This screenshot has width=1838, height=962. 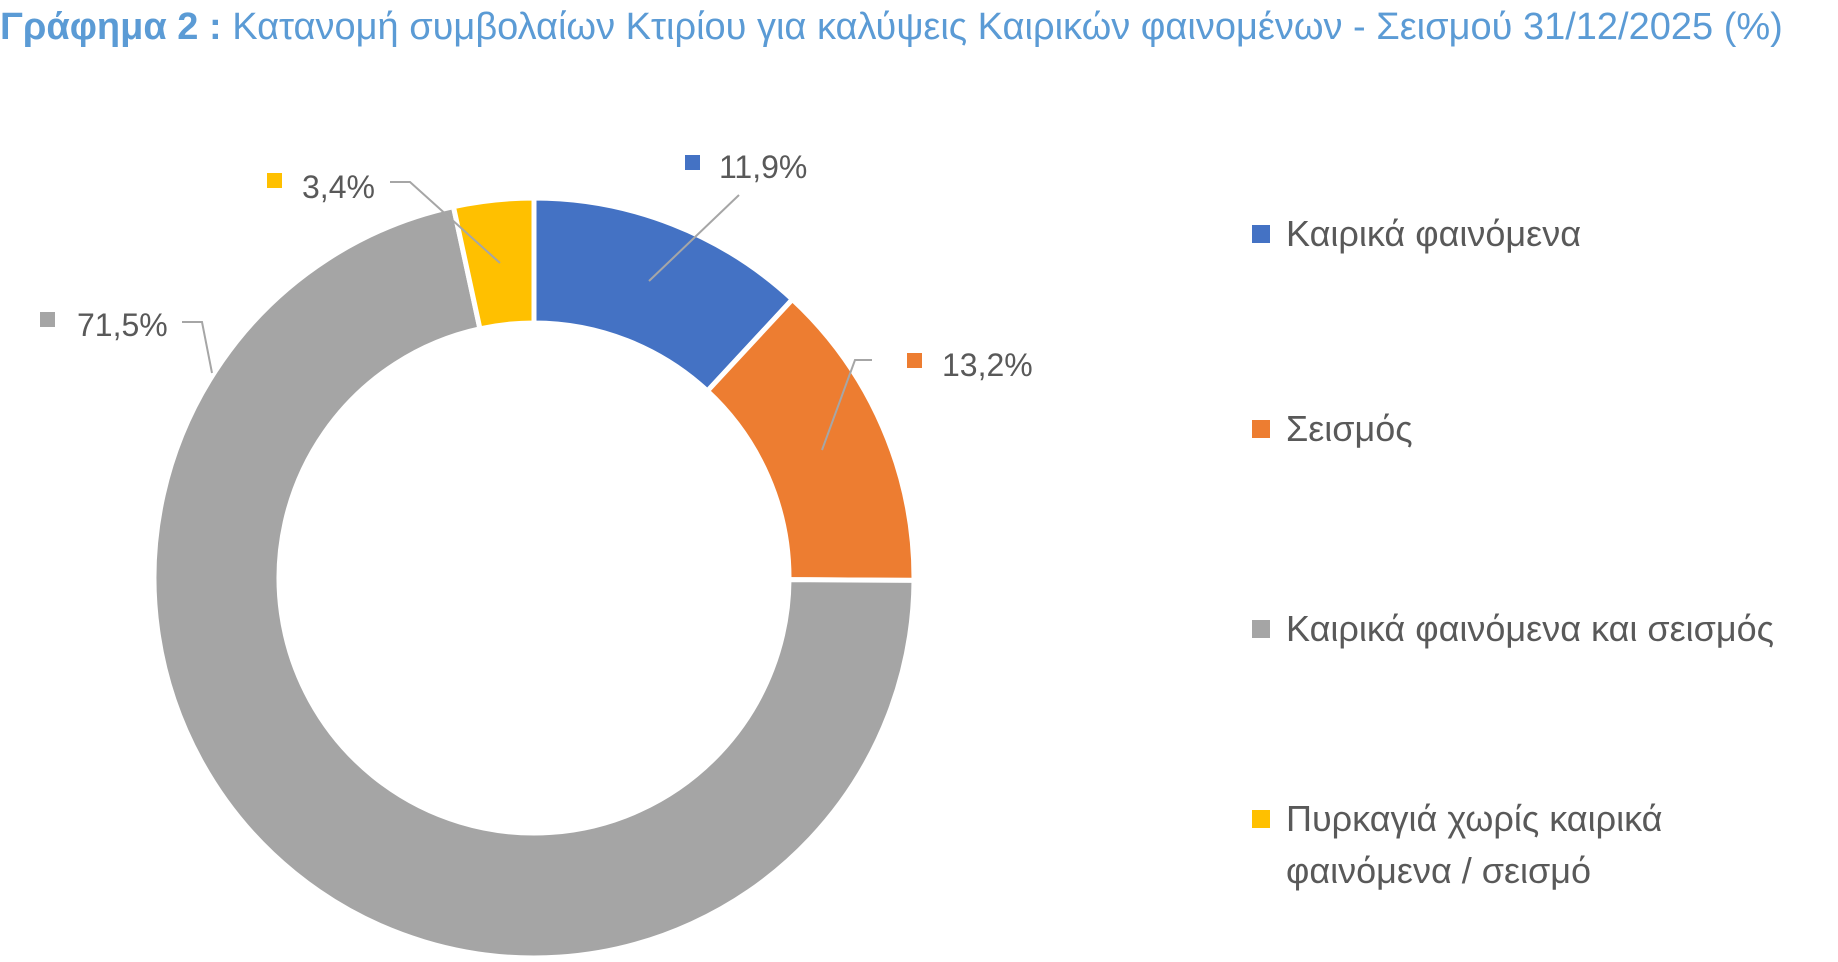 What do you see at coordinates (111, 27) in the screenshot?
I see `chart-title-number: Γράφημα 2 :` at bounding box center [111, 27].